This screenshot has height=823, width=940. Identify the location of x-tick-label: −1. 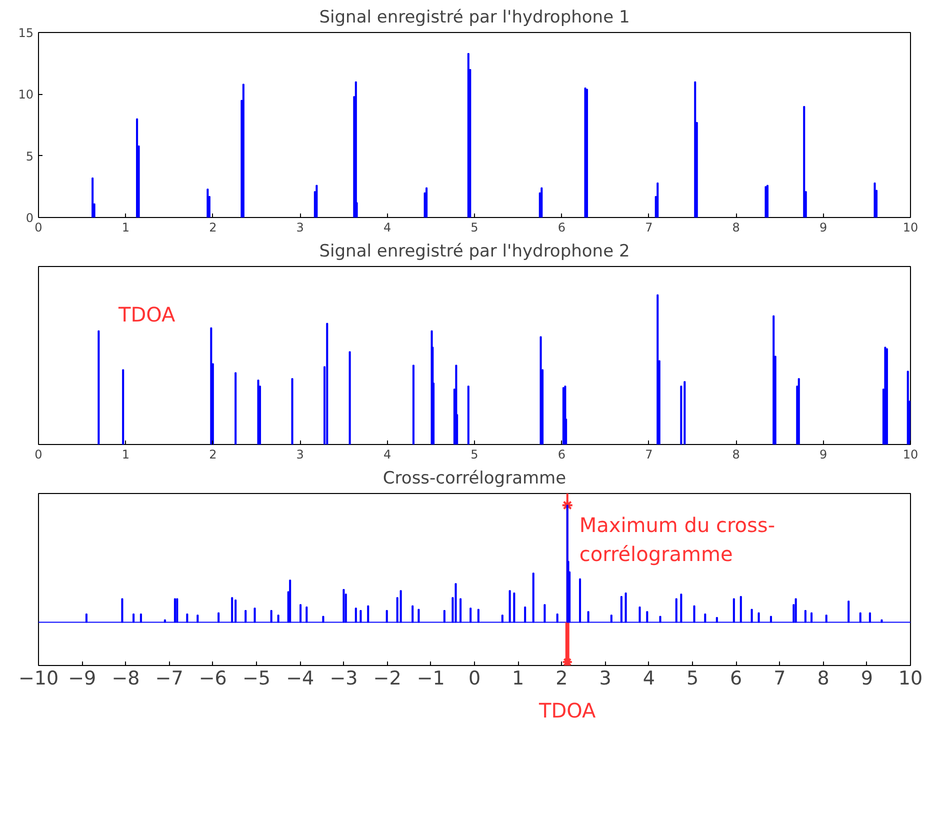
(430, 679).